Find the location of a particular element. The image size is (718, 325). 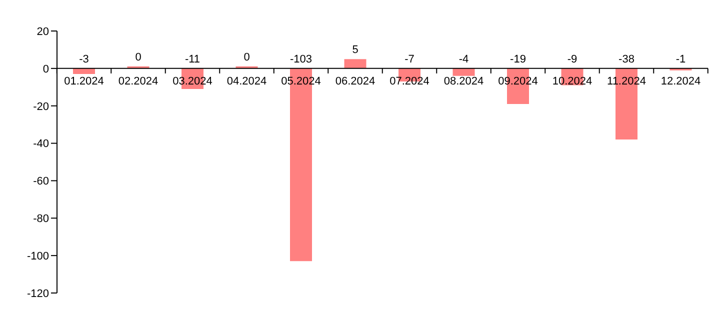

x-tick-label: 09.2024 is located at coordinates (518, 81).